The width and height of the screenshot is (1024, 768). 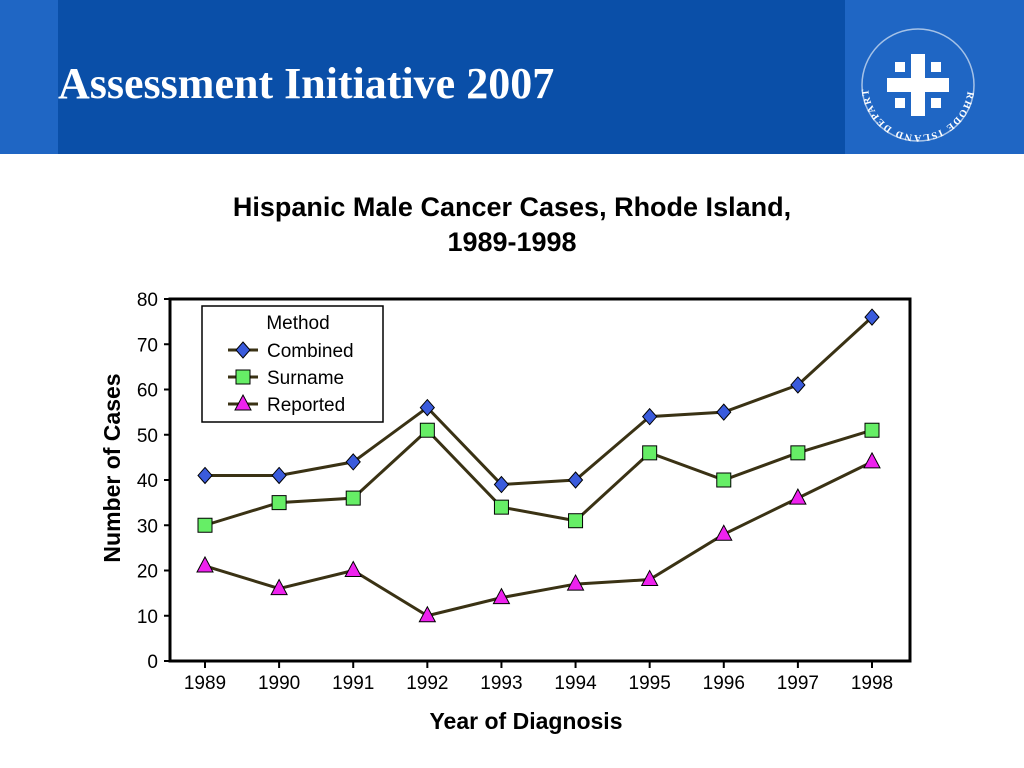 What do you see at coordinates (243, 350) in the screenshot?
I see `legend-marker-combined` at bounding box center [243, 350].